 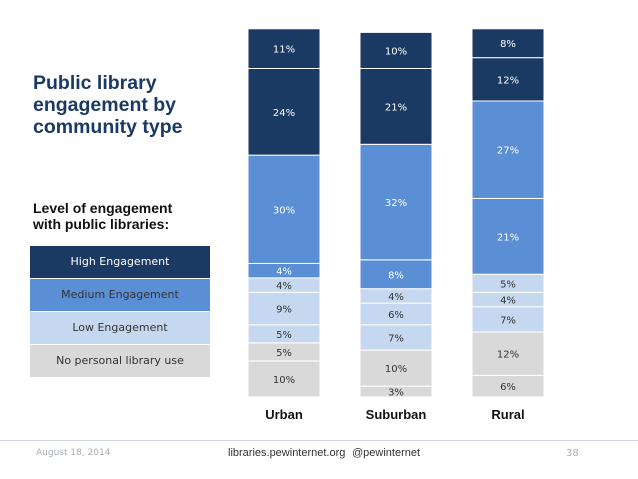 I want to click on footer-divider, so click(x=319, y=440).